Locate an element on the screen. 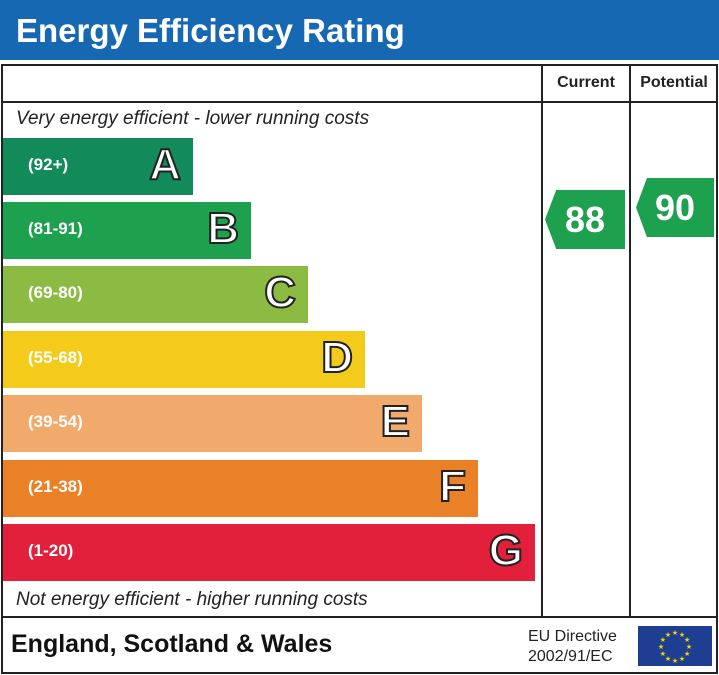 The height and width of the screenshot is (675, 719). band-letter: F is located at coordinates (452, 486).